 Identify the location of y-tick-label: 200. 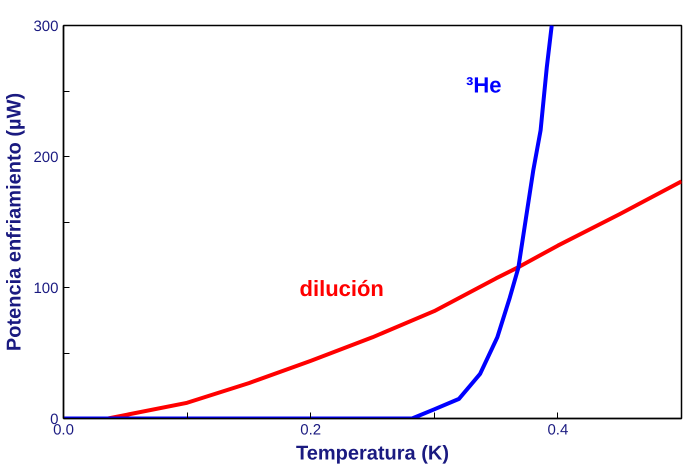
(46, 157).